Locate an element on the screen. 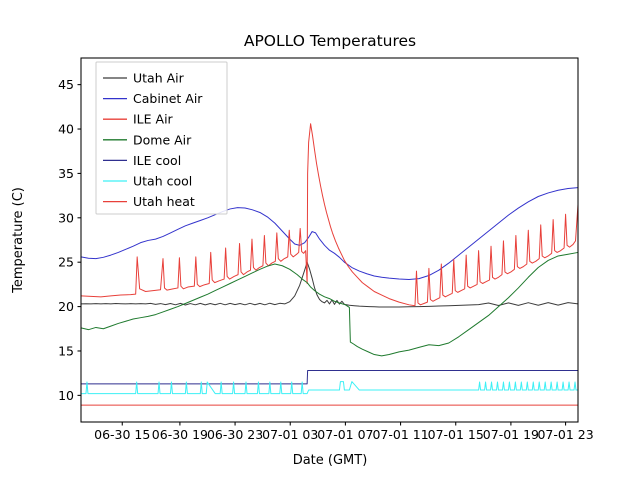 The width and height of the screenshot is (640, 480). x-tick-label: 06-30 15 is located at coordinates (122, 434).